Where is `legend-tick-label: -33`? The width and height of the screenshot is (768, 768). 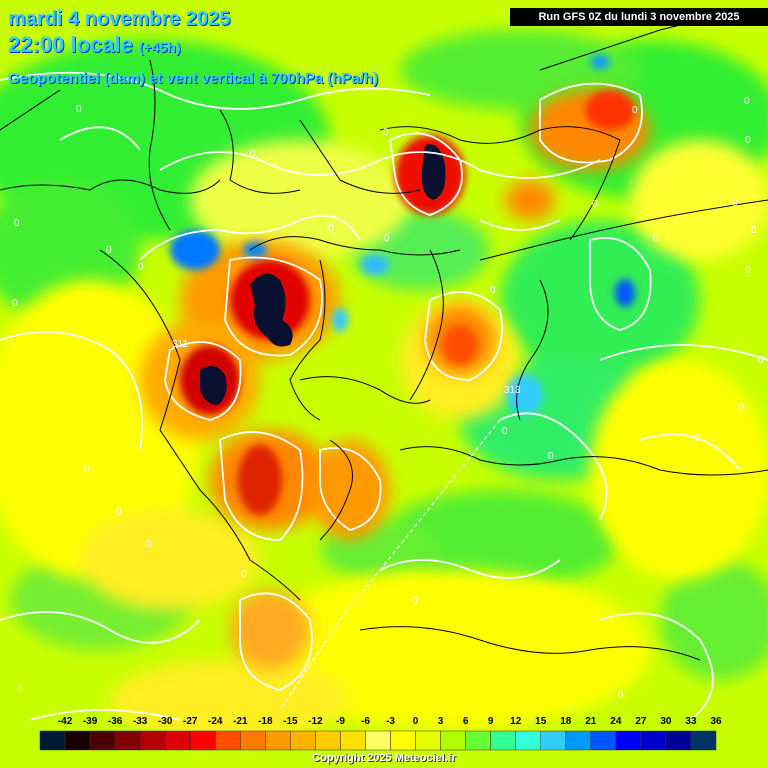
legend-tick-label: -33 is located at coordinates (140, 721).